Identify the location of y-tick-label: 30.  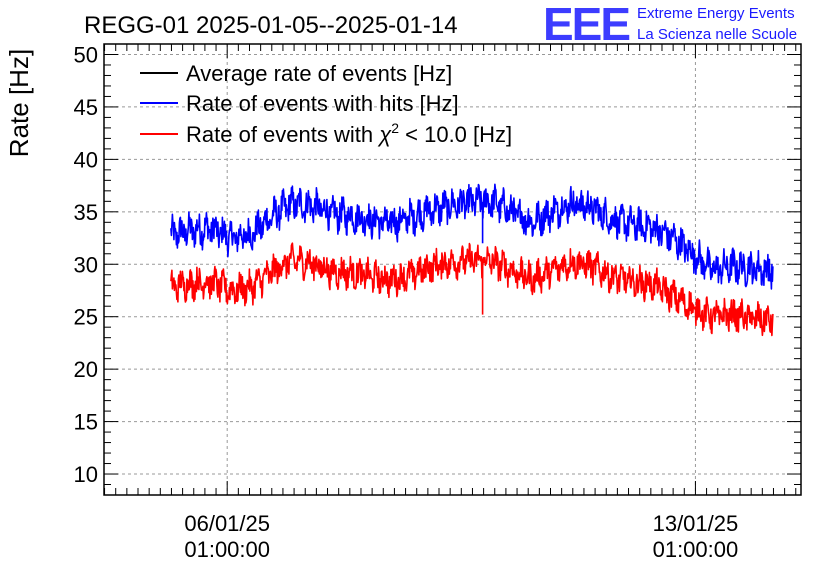
(86, 264).